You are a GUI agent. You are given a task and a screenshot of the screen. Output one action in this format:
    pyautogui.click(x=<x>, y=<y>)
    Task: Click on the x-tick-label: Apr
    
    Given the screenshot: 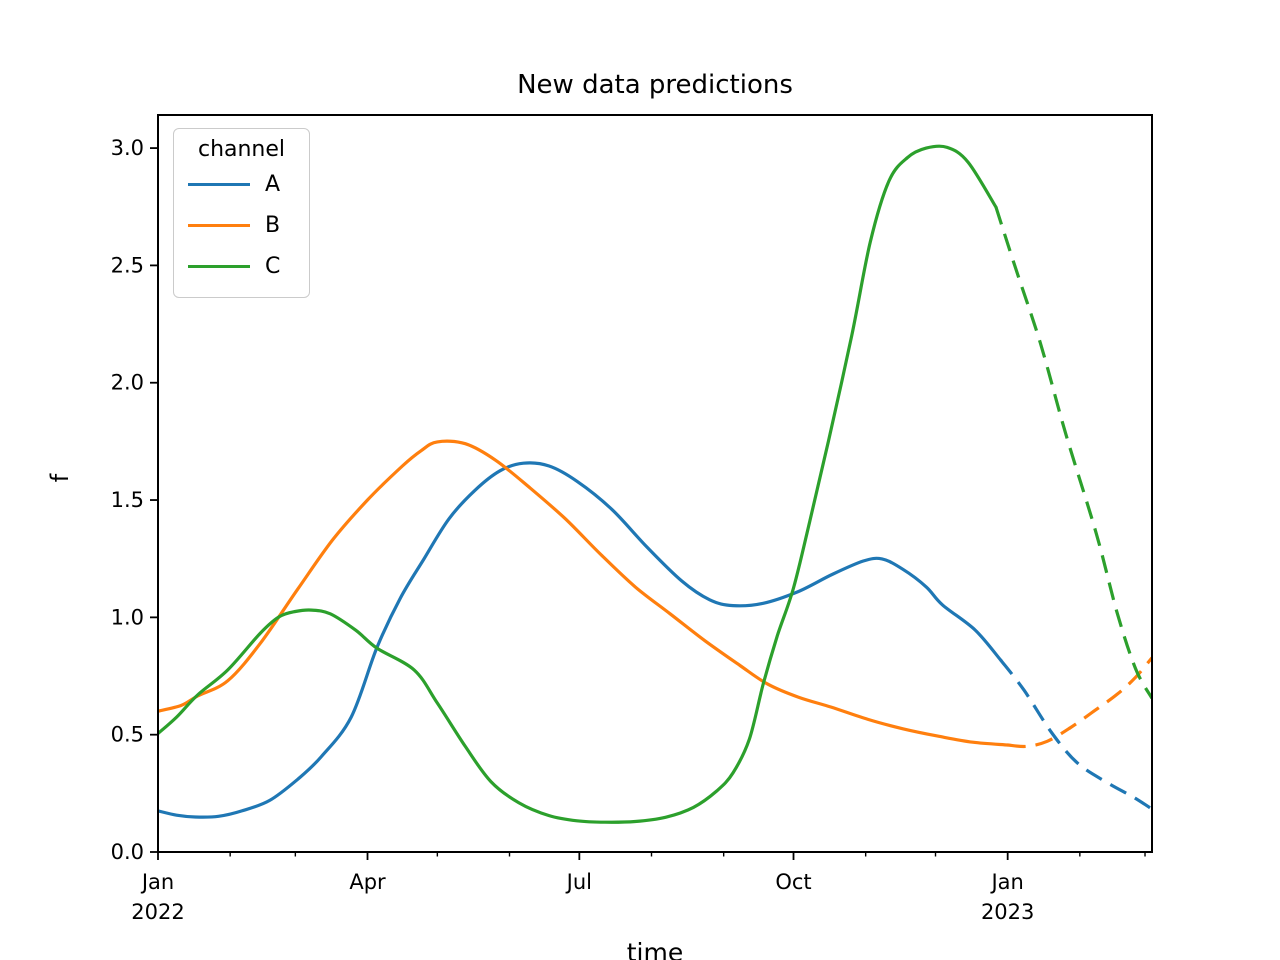 What is the action you would take?
    pyautogui.click(x=367, y=882)
    